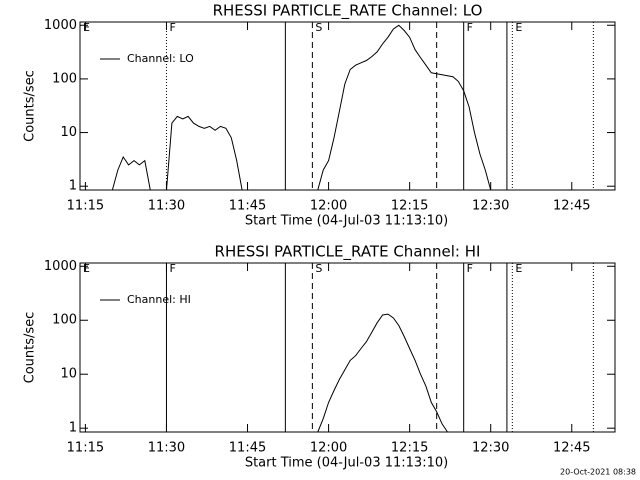  Describe the element at coordinates (348, 11) in the screenshot. I see `chart-title: RHESSI PARTICLE_RATE Channel: LO` at that location.